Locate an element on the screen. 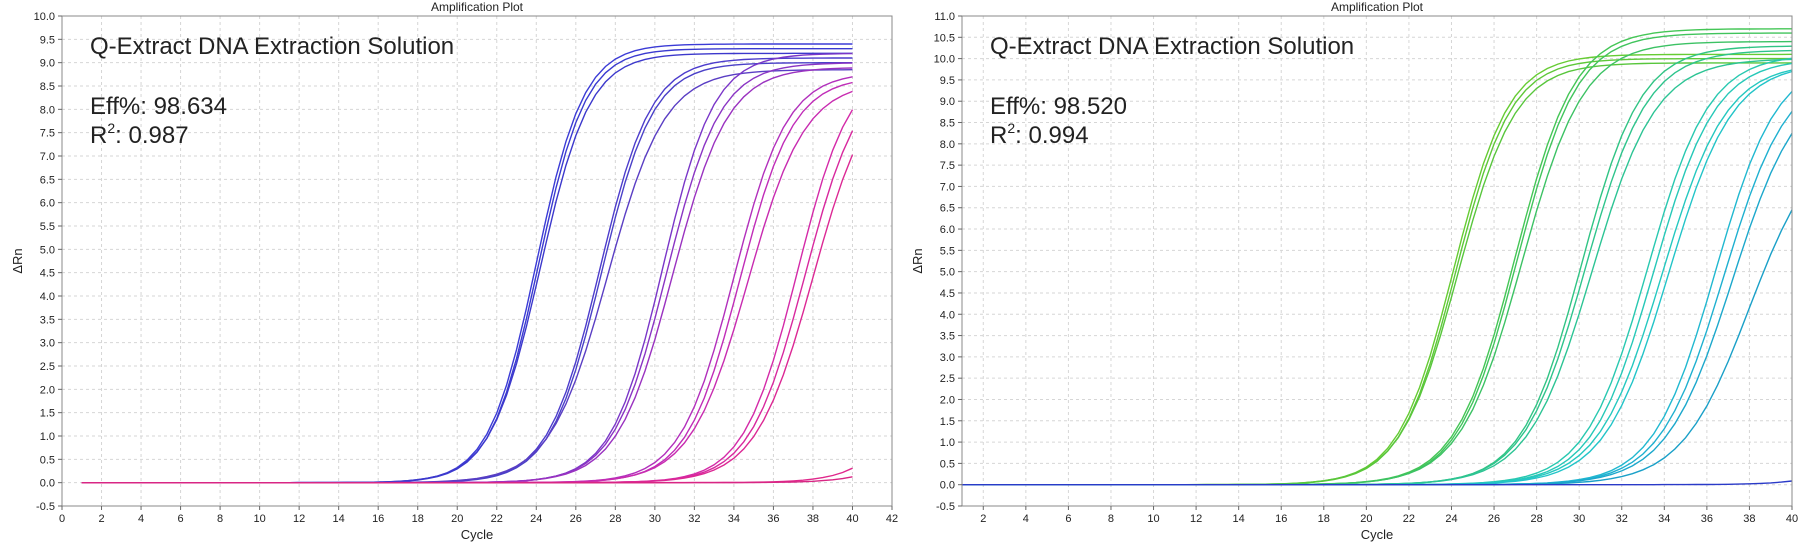 This screenshot has width=1800, height=544. x-tick-label: 36 is located at coordinates (1707, 519).